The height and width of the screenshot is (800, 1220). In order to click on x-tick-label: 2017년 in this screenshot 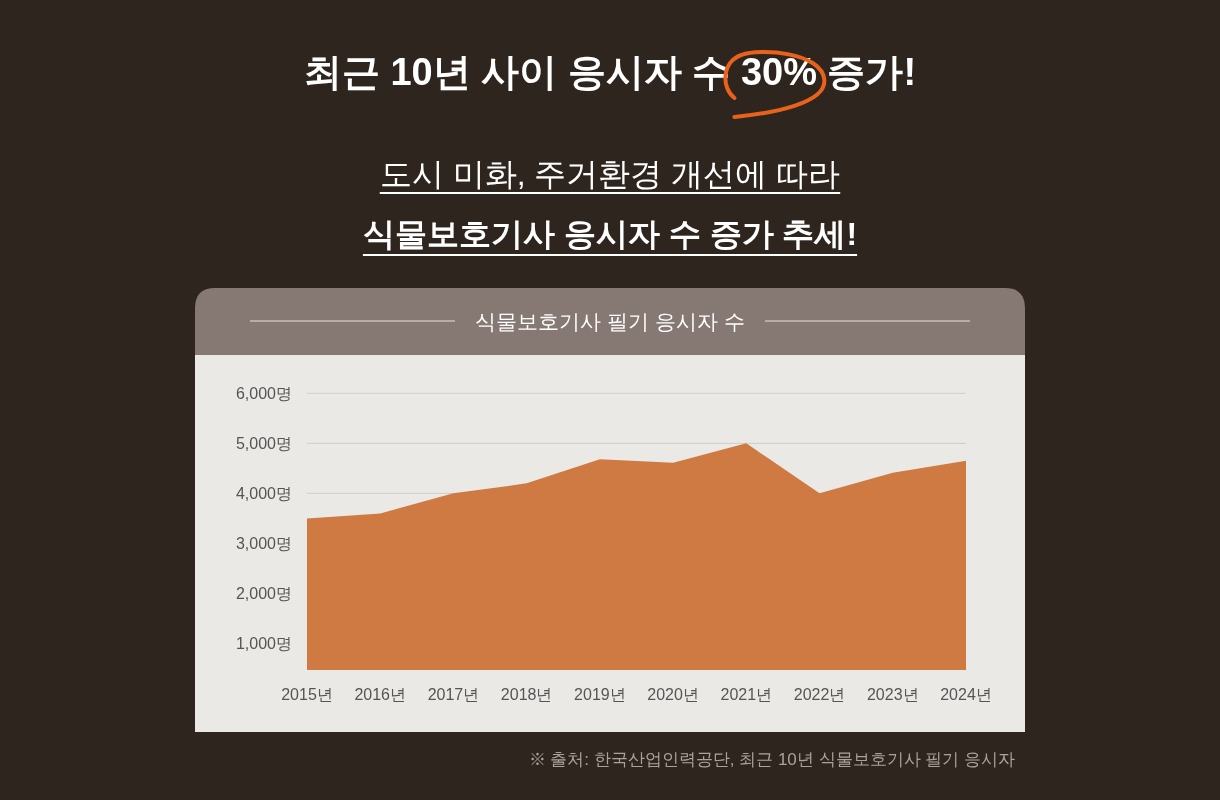, I will do `click(453, 694)`.